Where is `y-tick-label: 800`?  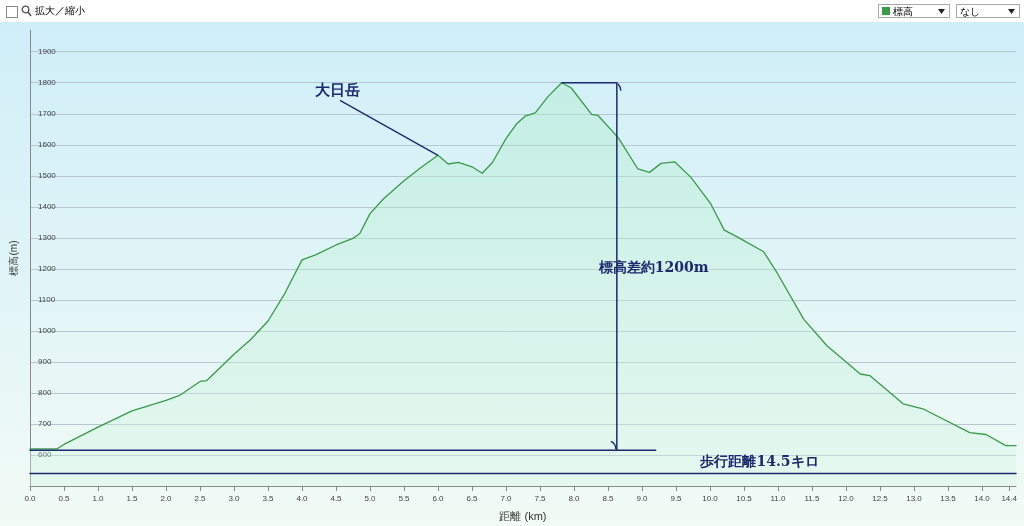 y-tick-label: 800 is located at coordinates (45, 393).